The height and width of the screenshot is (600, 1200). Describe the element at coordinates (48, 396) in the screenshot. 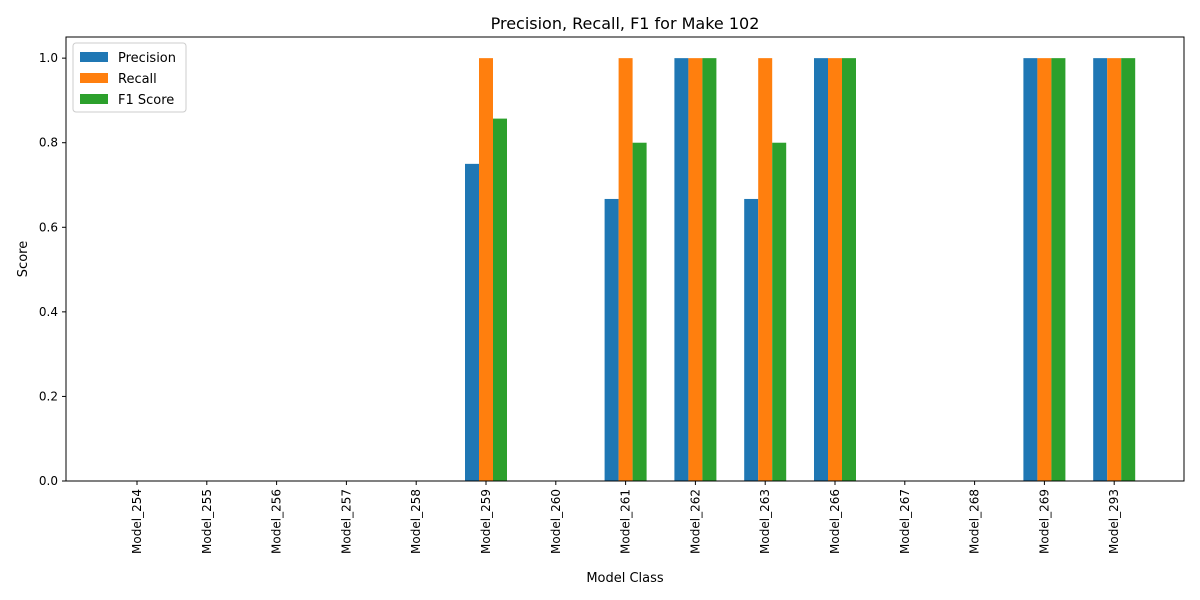

I see `y-tick-label: 0.2` at that location.